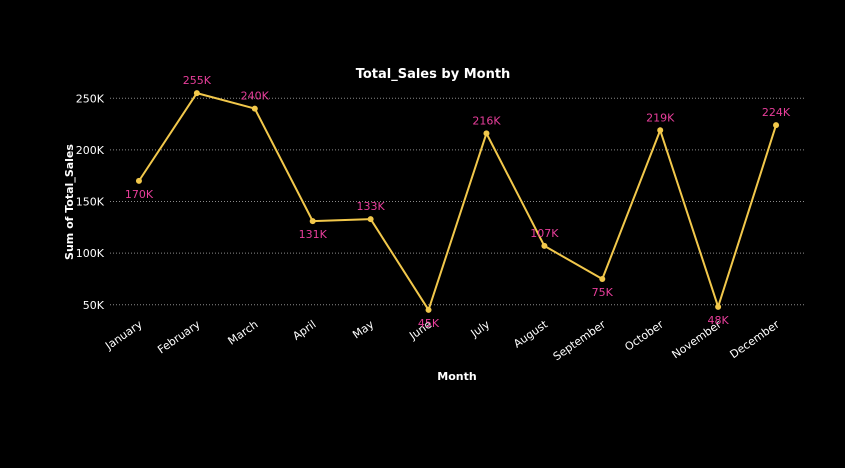  Describe the element at coordinates (363, 330) in the screenshot. I see `x-tick-label: May` at that location.